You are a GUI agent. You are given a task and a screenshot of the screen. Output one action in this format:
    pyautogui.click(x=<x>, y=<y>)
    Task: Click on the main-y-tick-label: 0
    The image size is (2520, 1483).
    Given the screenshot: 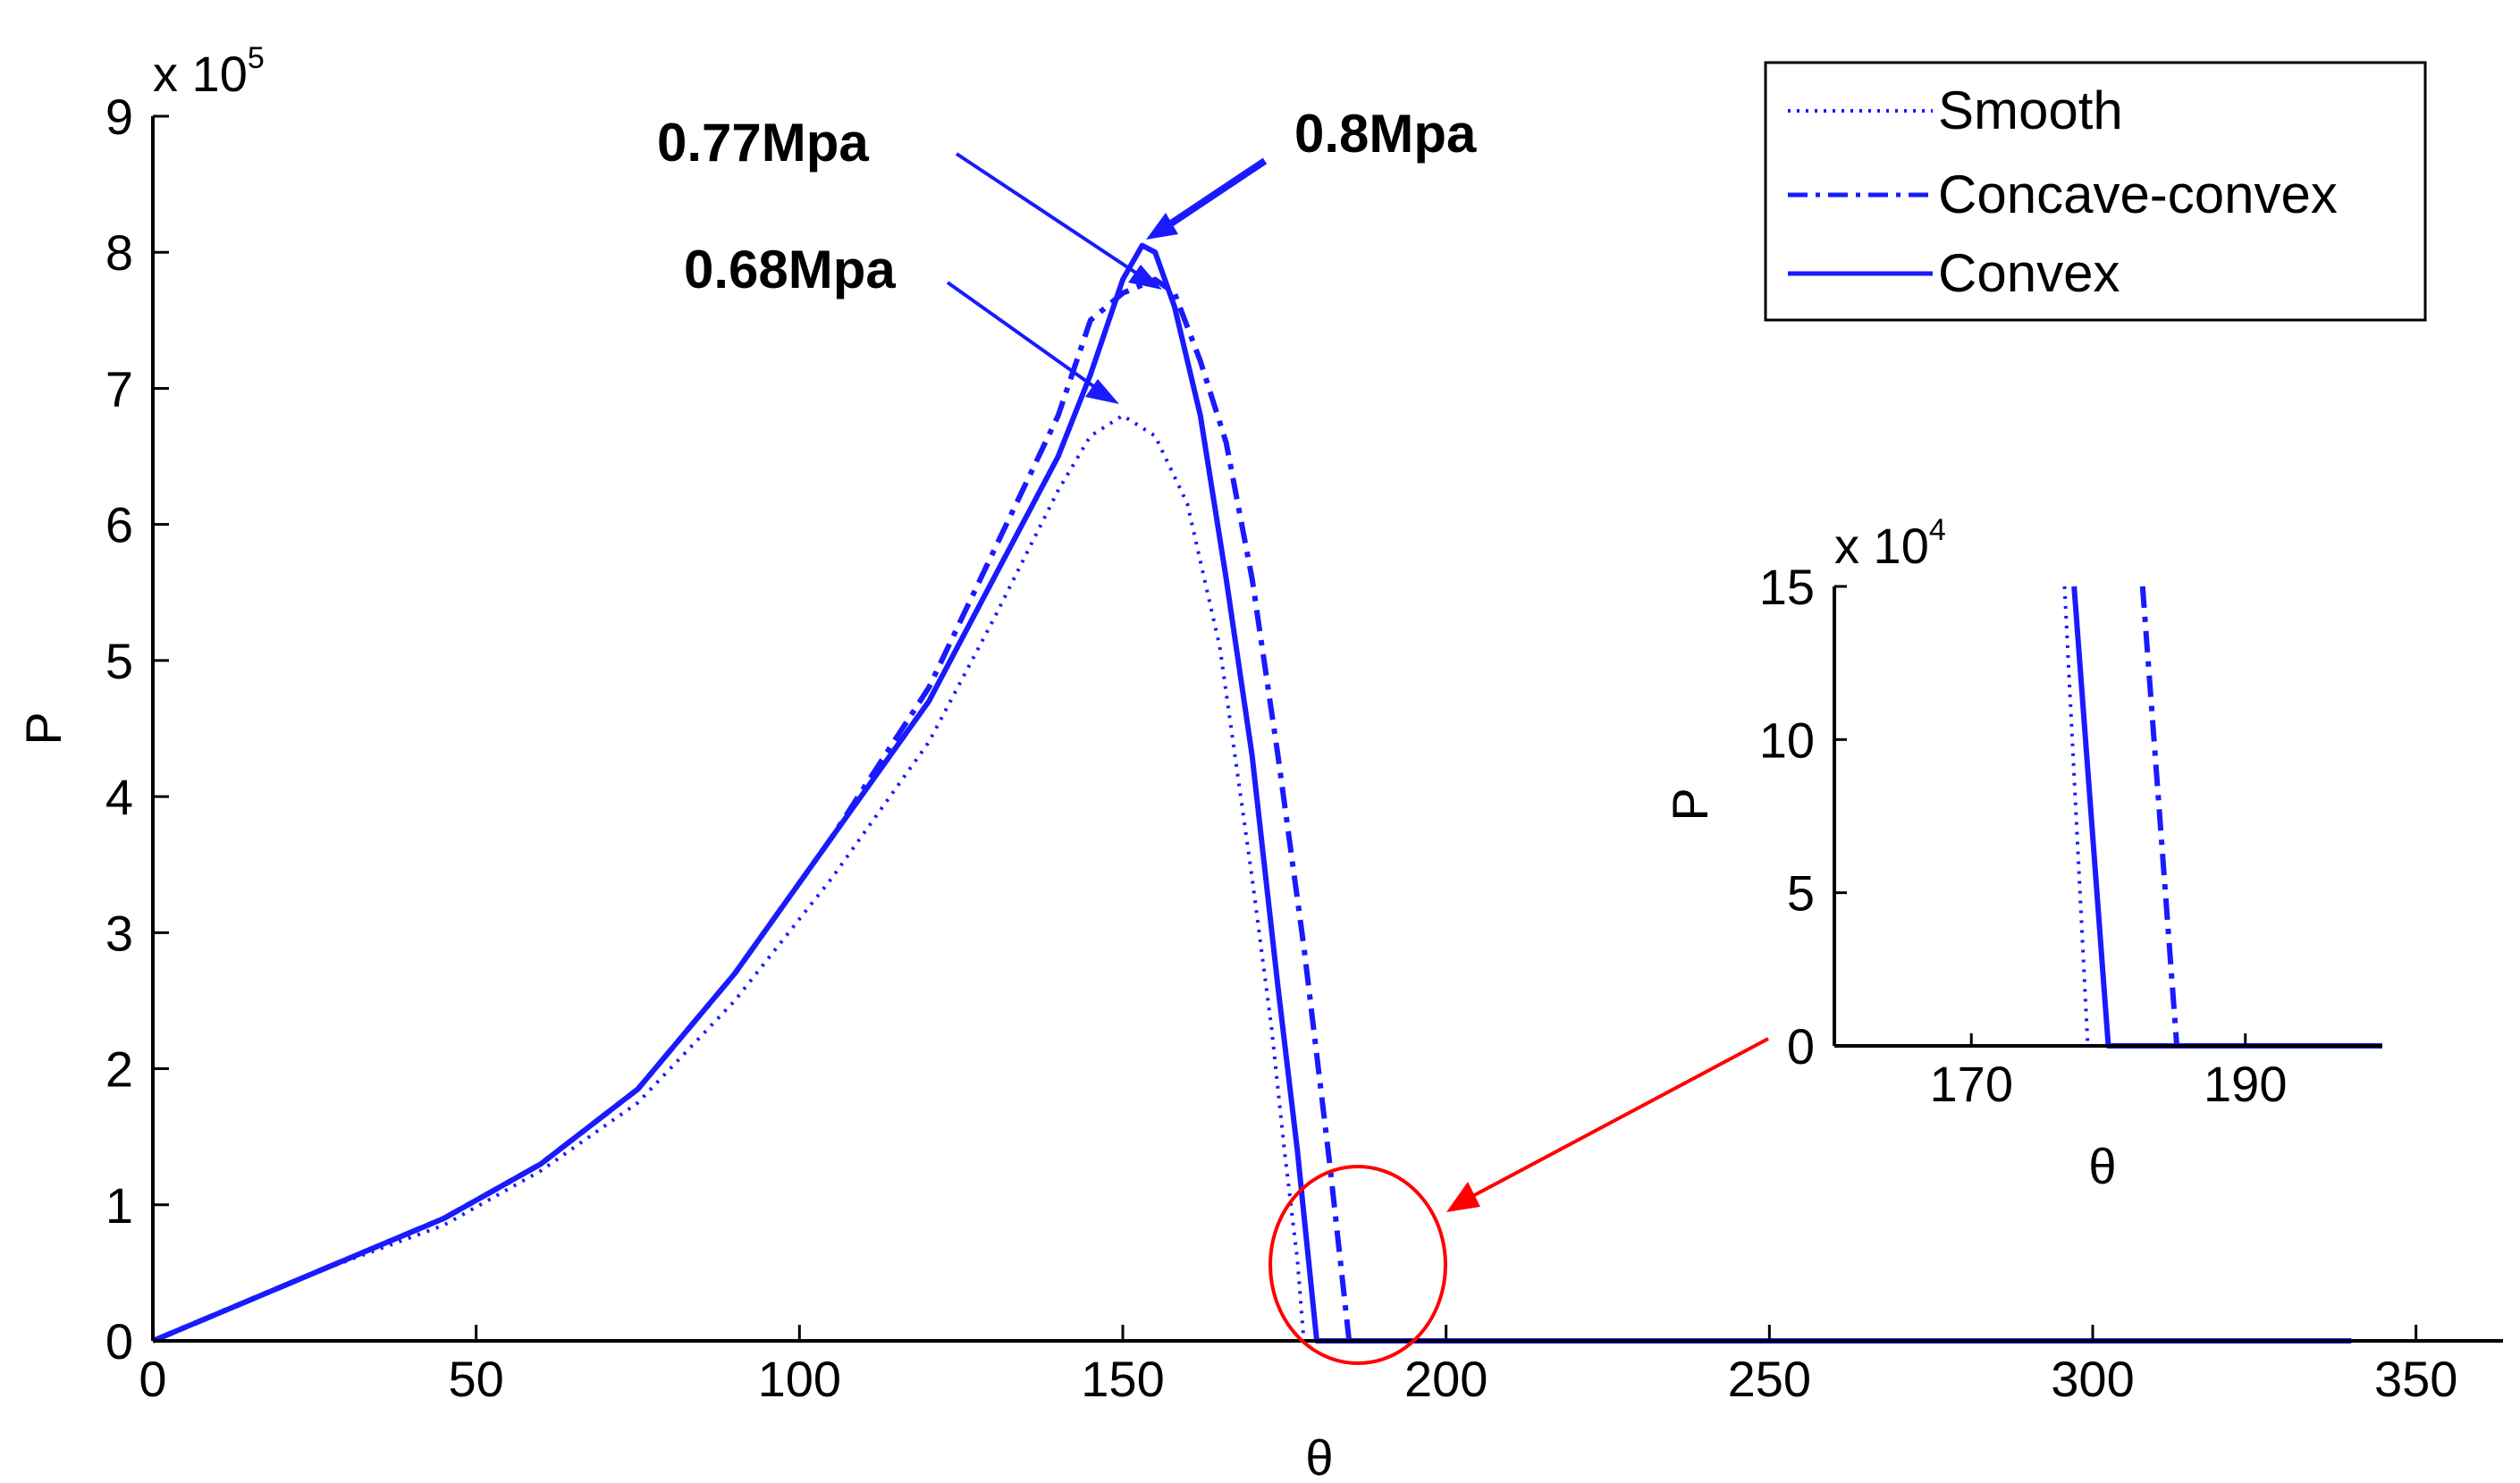 What is the action you would take?
    pyautogui.click(x=119, y=1341)
    